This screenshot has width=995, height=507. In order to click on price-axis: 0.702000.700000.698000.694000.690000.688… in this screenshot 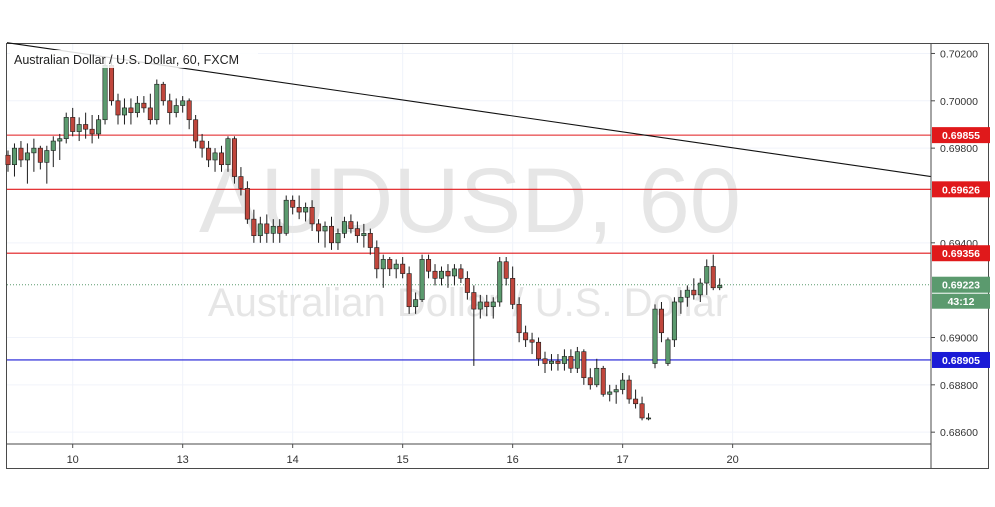, I will do `click(954, 243)`.